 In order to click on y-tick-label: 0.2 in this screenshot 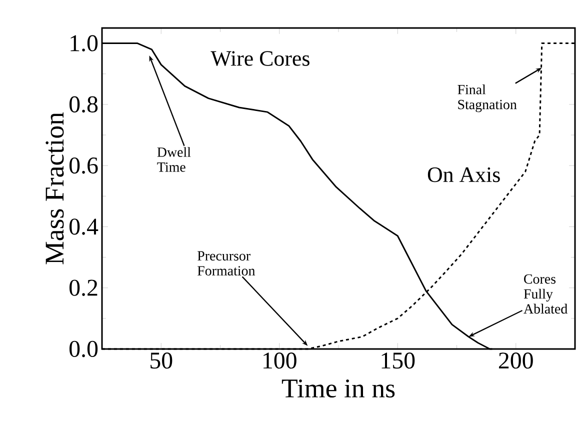, I will do `click(84, 288)`.